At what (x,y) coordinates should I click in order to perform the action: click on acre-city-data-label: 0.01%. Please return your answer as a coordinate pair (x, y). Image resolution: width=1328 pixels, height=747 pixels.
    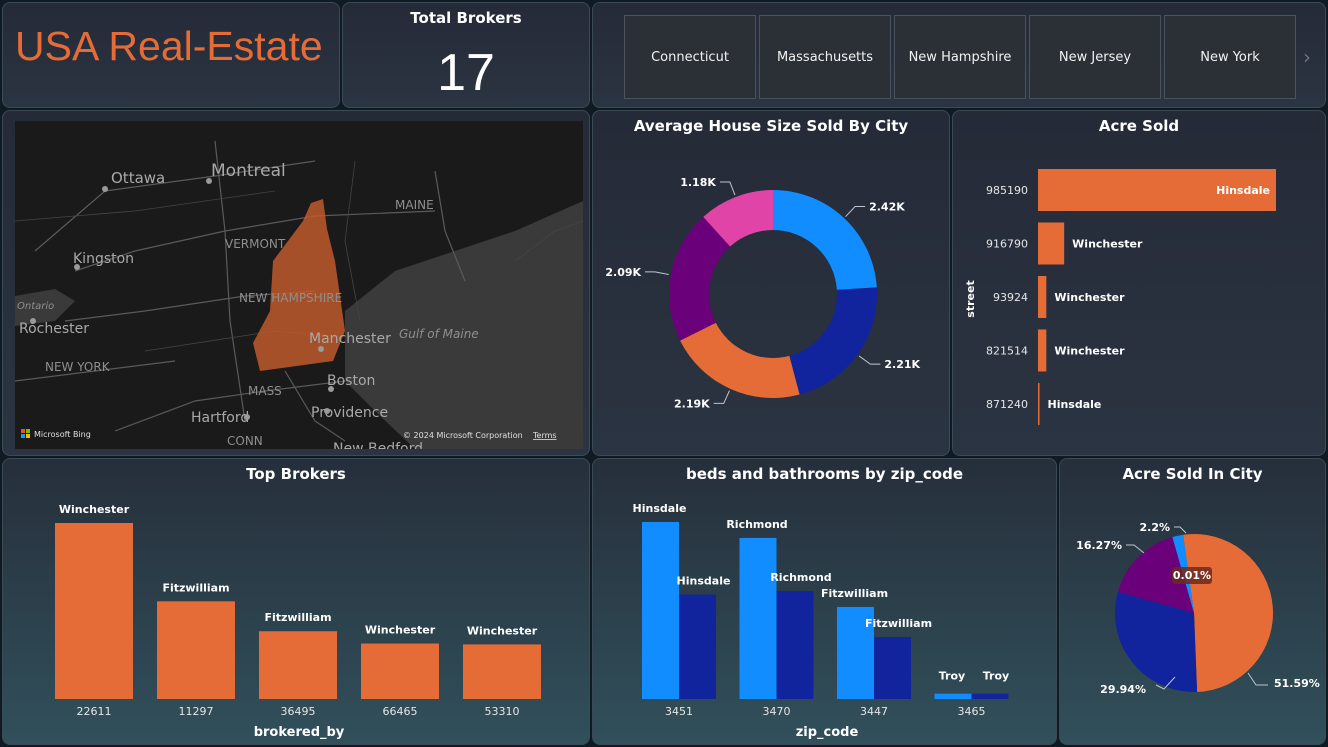
    Looking at the image, I should click on (1192, 575).